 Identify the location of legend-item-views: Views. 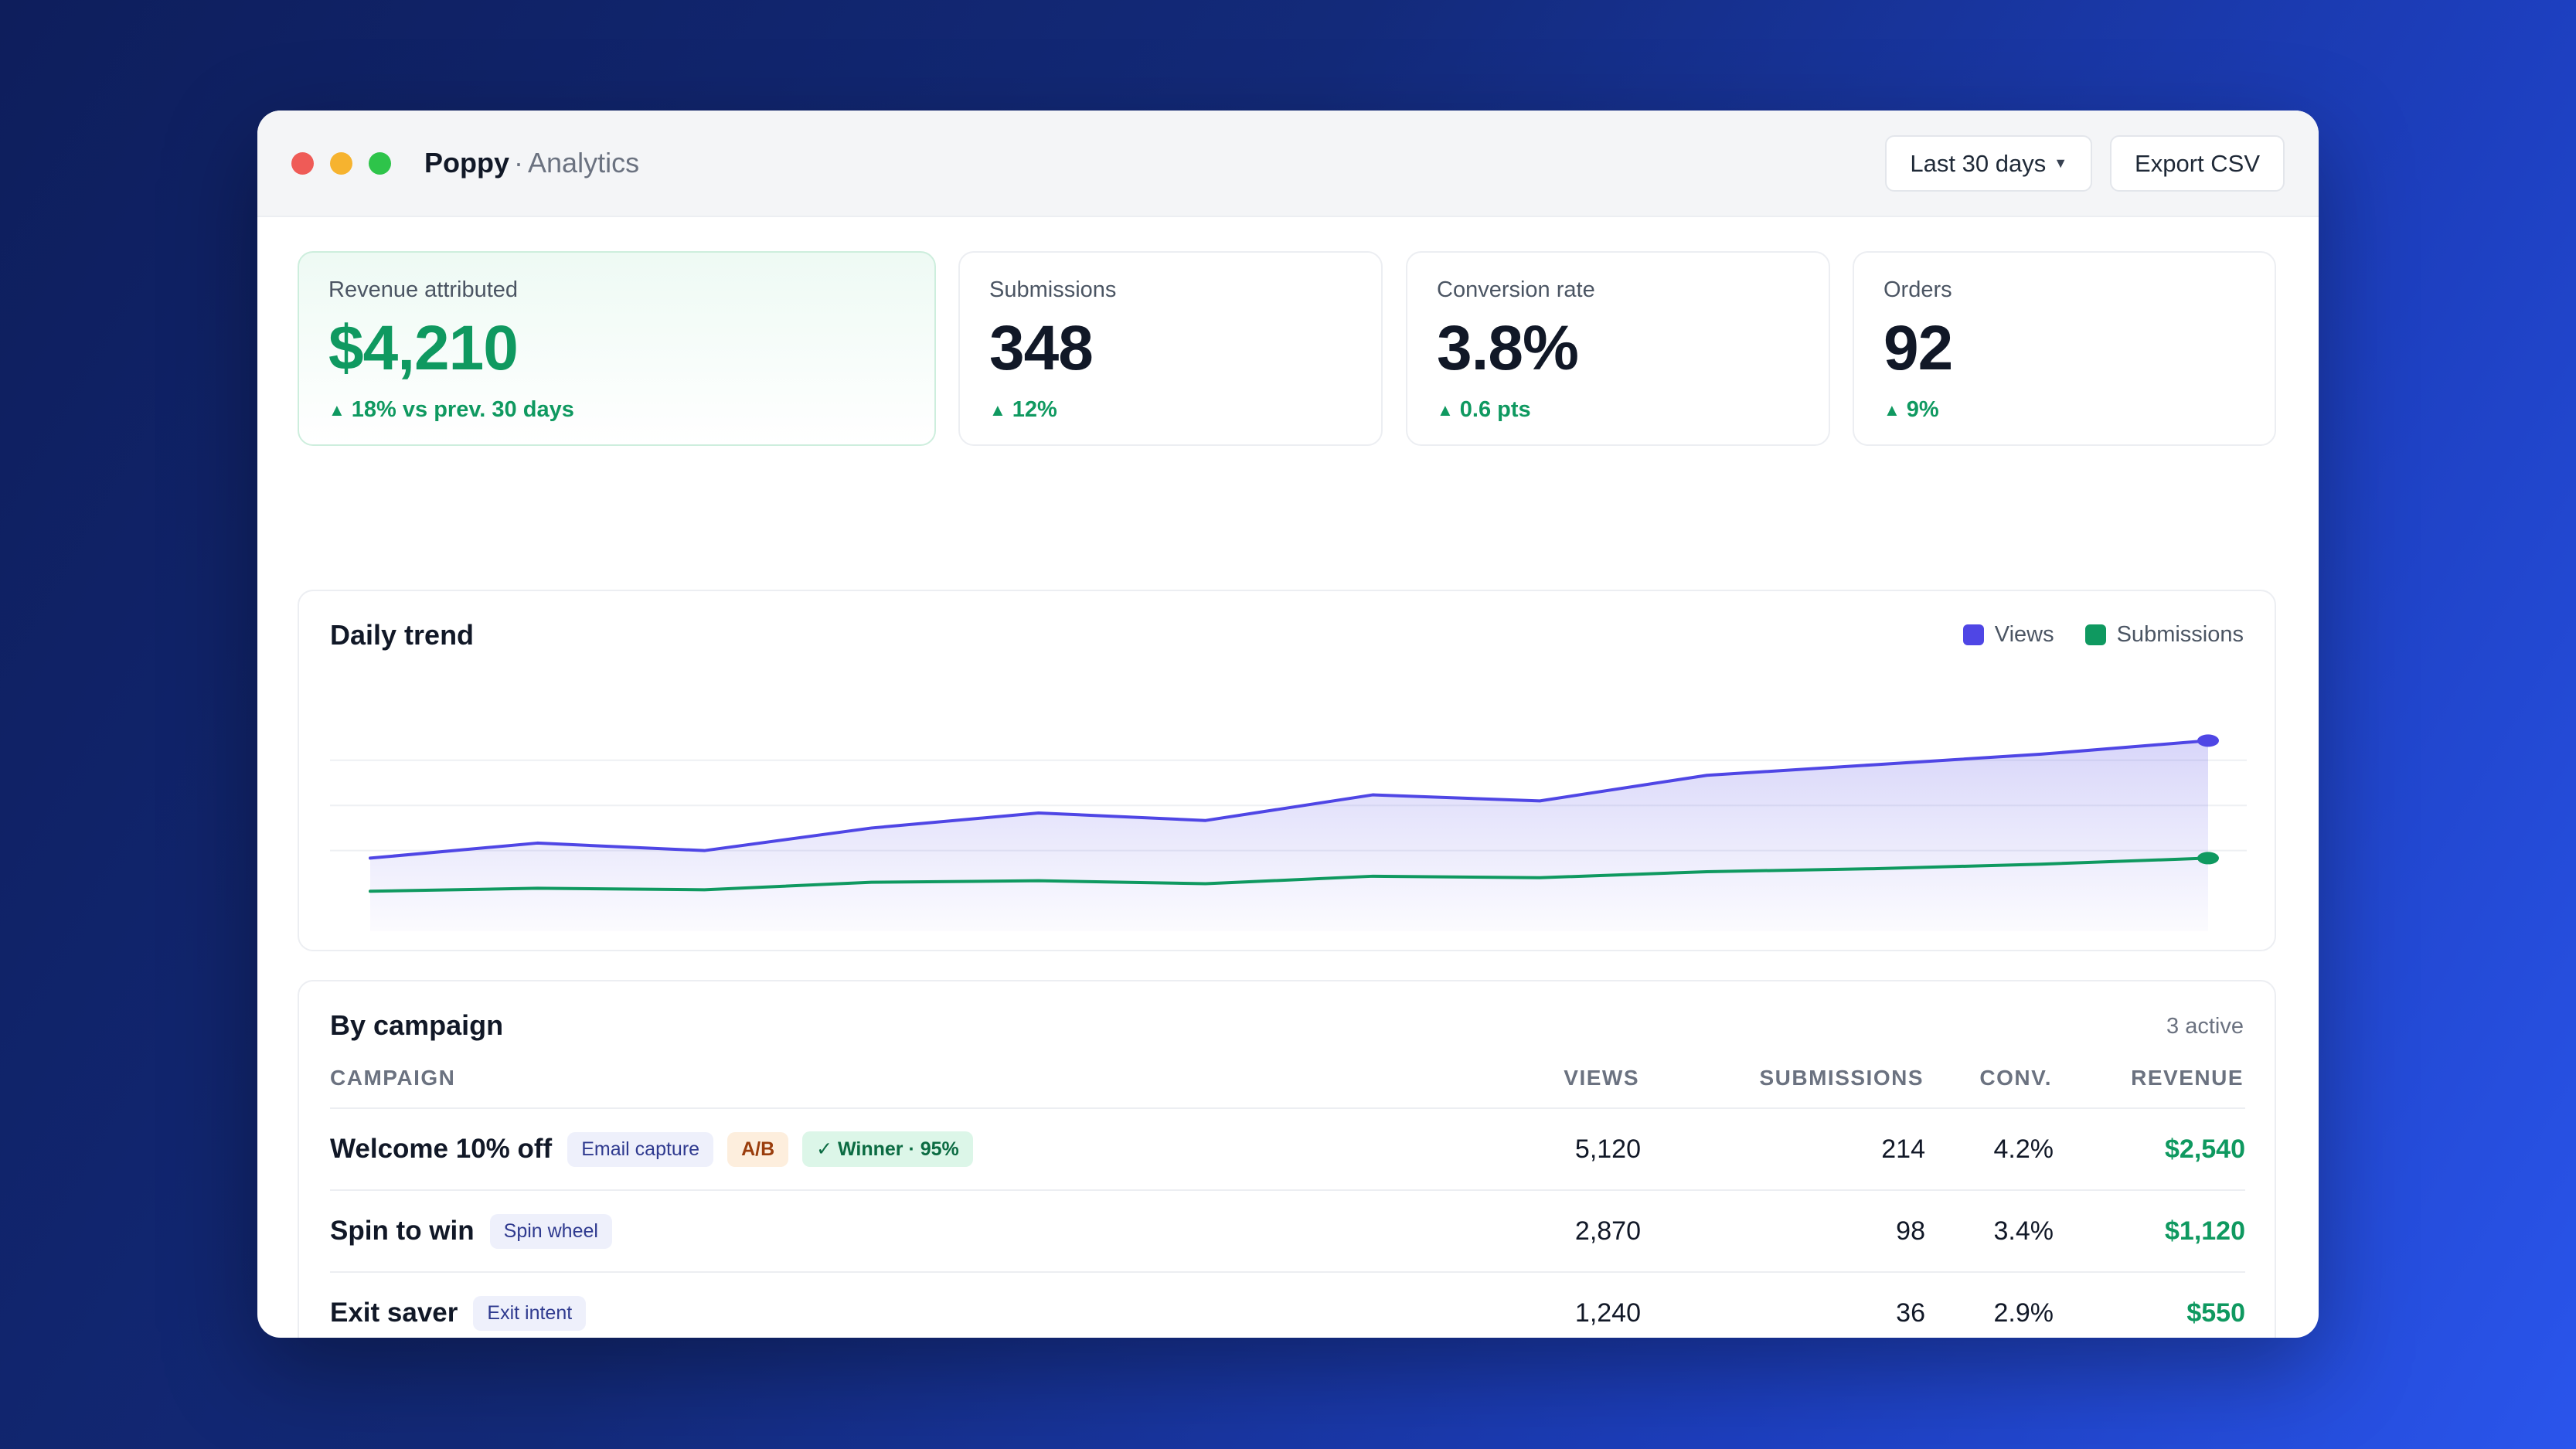
(2008, 635).